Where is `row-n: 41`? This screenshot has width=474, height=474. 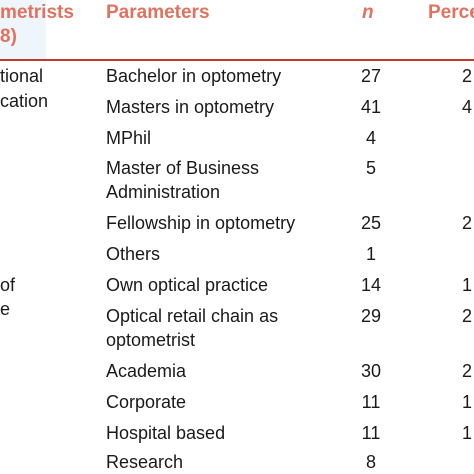
row-n: 41 is located at coordinates (371, 107).